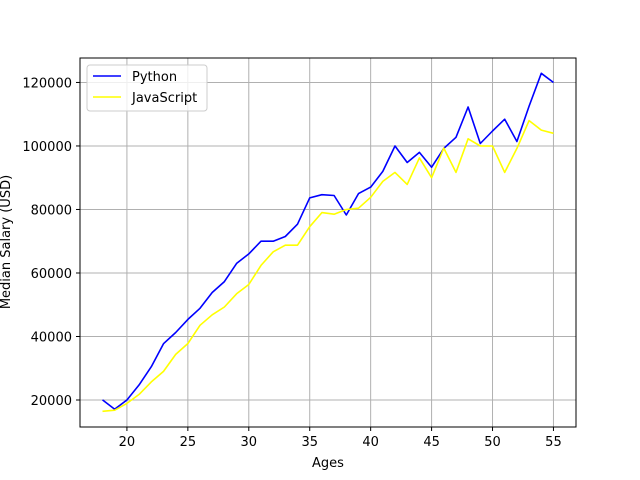 This screenshot has width=640, height=480. I want to click on y-axis-label: Median Salary (USD), so click(7, 242).